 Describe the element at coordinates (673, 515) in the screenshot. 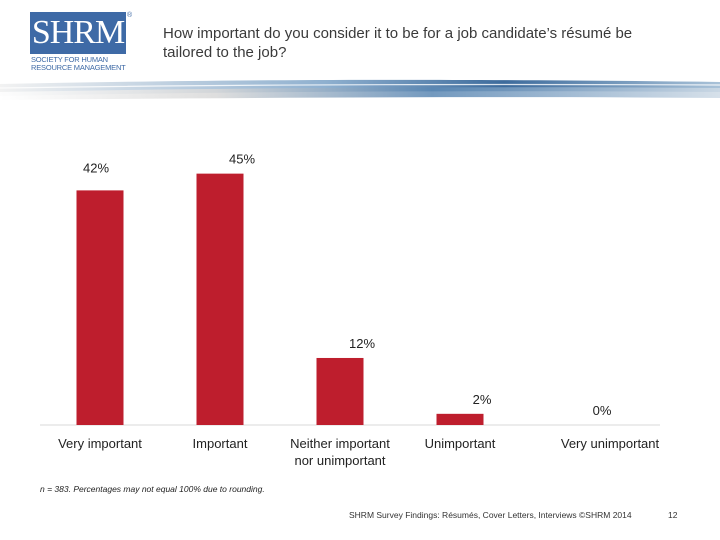

I see `page-number: 12` at that location.